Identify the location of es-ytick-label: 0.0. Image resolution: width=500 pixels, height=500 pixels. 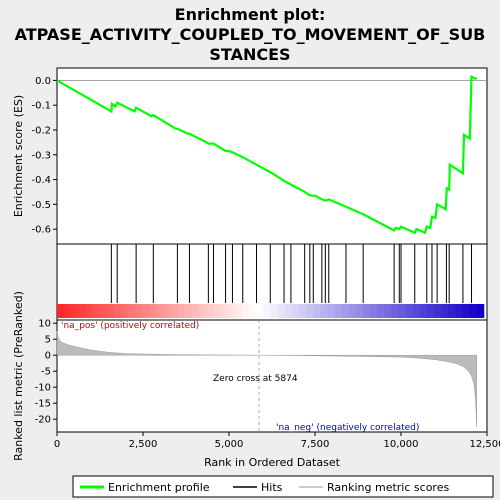
(43, 81).